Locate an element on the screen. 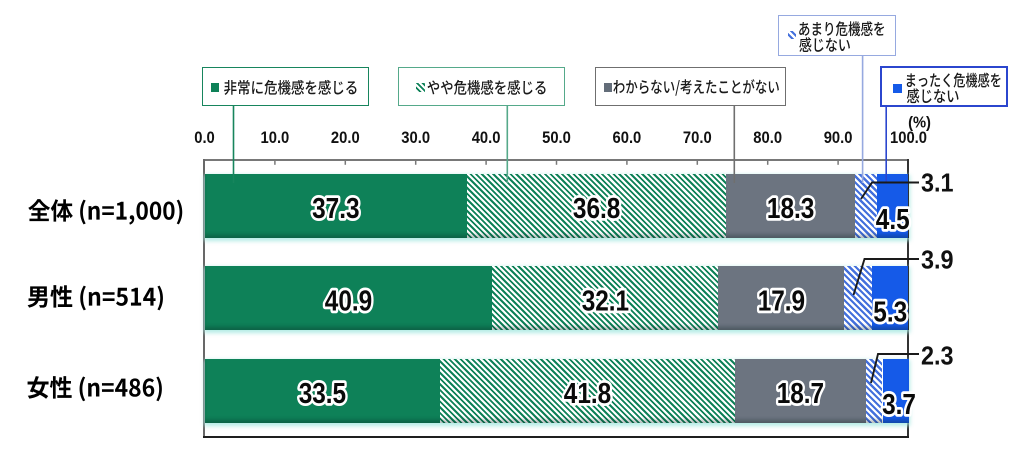 This screenshot has width=1024, height=464. x-tick-label: 70.0 is located at coordinates (697, 138).